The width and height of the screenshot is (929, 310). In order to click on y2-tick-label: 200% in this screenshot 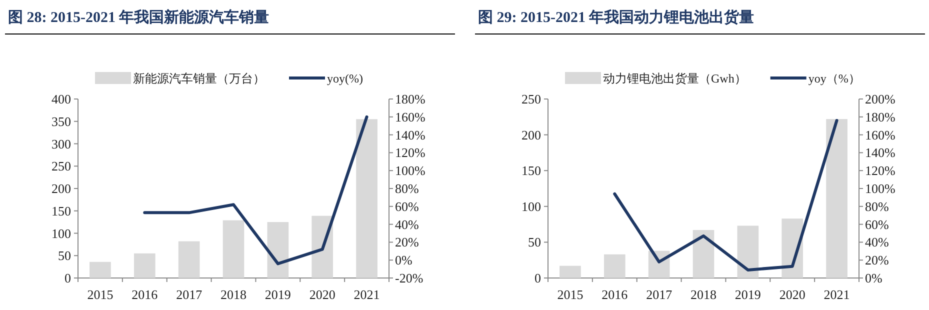, I will do `click(880, 99)`.